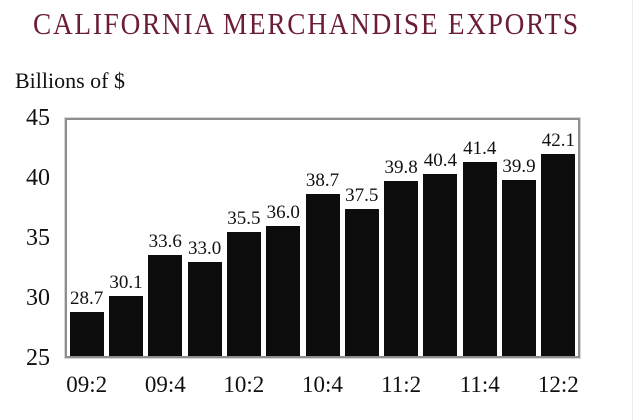 The width and height of the screenshot is (633, 420). What do you see at coordinates (38, 178) in the screenshot?
I see `y-tick-label: 40` at bounding box center [38, 178].